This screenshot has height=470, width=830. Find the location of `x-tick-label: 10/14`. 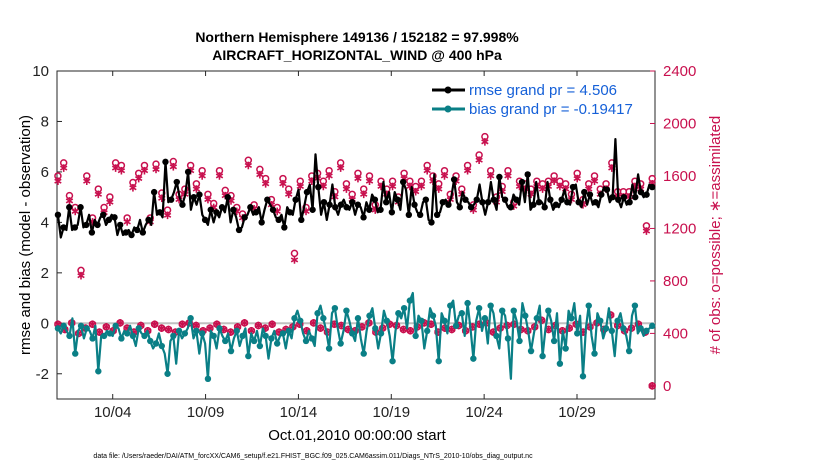

x-tick-label: 10/14 is located at coordinates (299, 412).